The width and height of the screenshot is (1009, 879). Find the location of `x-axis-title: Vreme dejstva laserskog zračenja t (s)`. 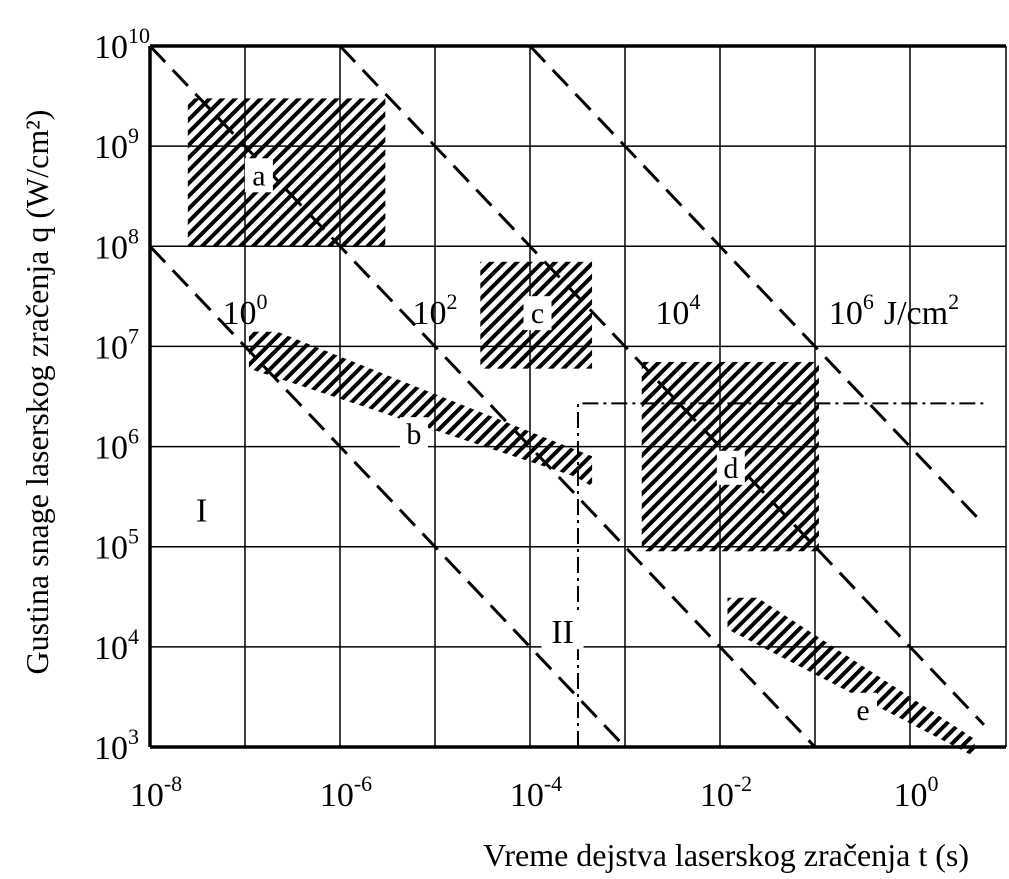

x-axis-title: Vreme dejstva laserskog zračenja t (s) is located at coordinates (726, 855).